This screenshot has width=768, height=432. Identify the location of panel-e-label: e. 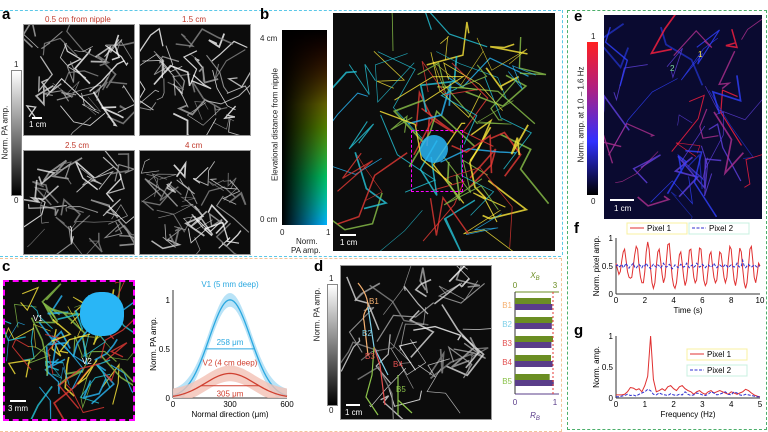
(578, 16).